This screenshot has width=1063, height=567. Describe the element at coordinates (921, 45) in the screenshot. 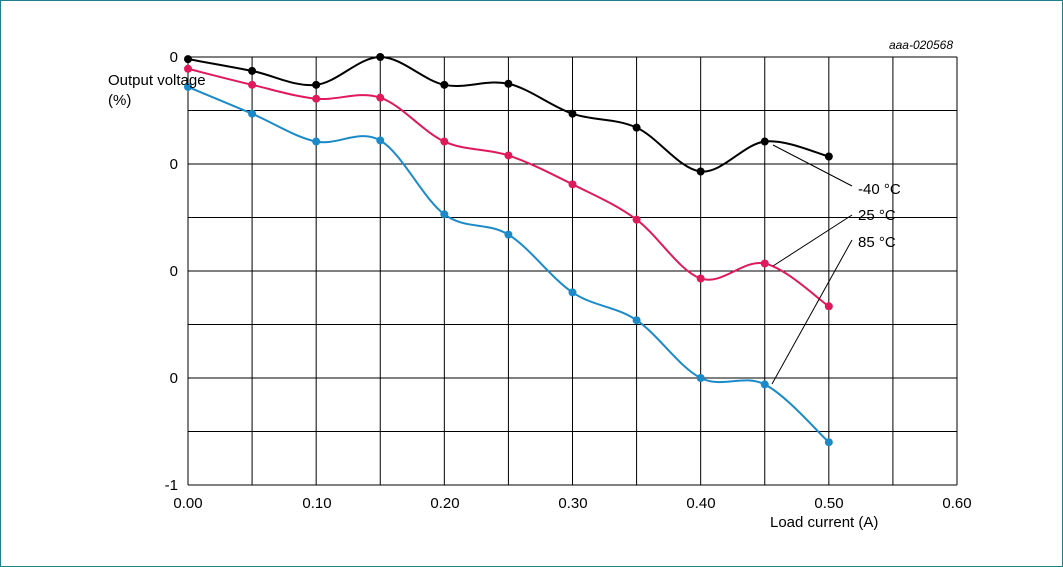

I see `figure-id: aaa-020568` at that location.